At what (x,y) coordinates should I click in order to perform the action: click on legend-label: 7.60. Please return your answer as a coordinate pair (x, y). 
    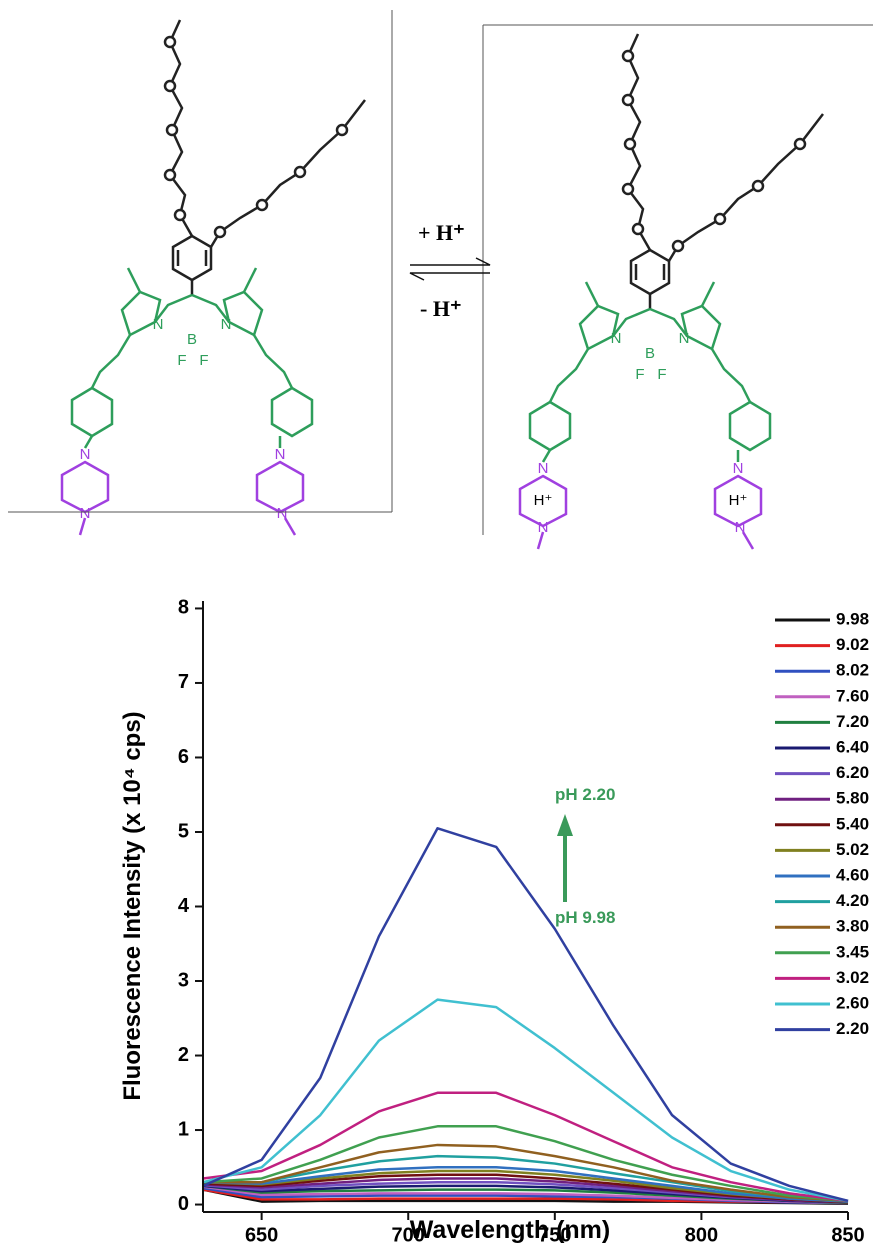
    Looking at the image, I should click on (852, 695).